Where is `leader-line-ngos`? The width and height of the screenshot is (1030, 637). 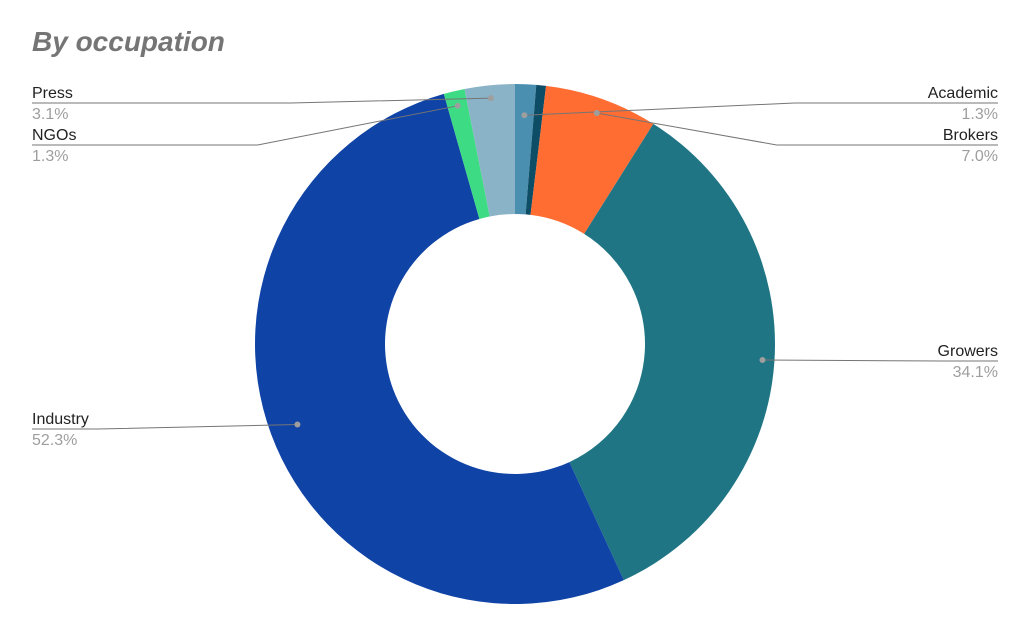
leader-line-ngos is located at coordinates (245, 125).